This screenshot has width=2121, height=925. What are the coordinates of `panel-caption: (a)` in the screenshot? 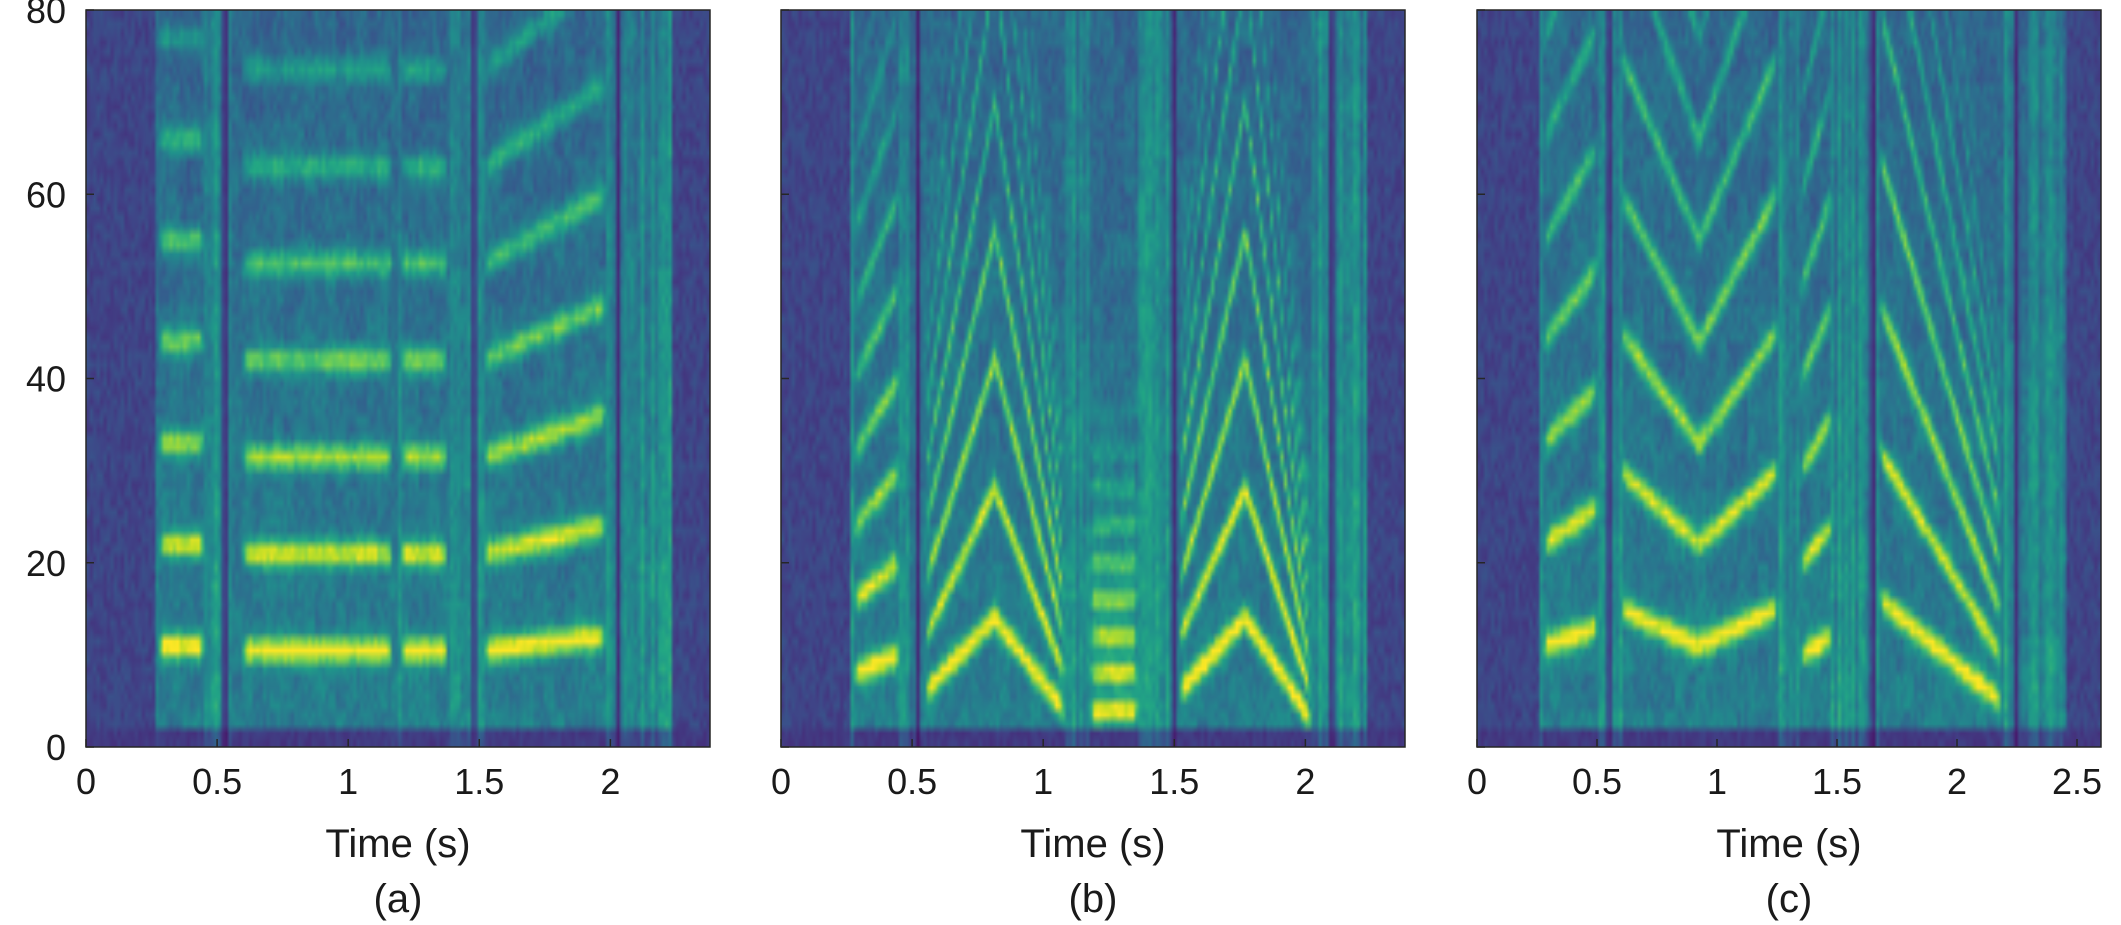 It's located at (398, 899).